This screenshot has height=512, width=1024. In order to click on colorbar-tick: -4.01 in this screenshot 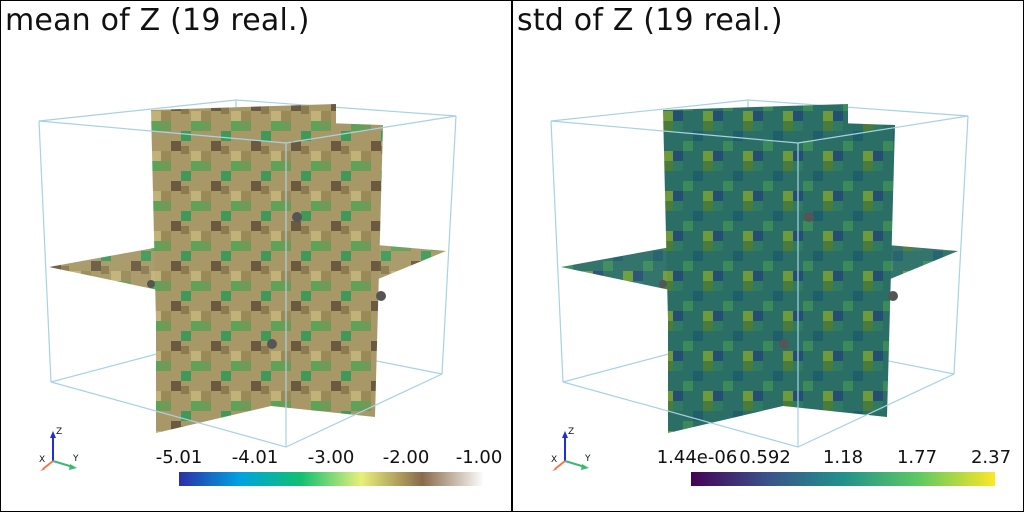, I will do `click(255, 457)`.